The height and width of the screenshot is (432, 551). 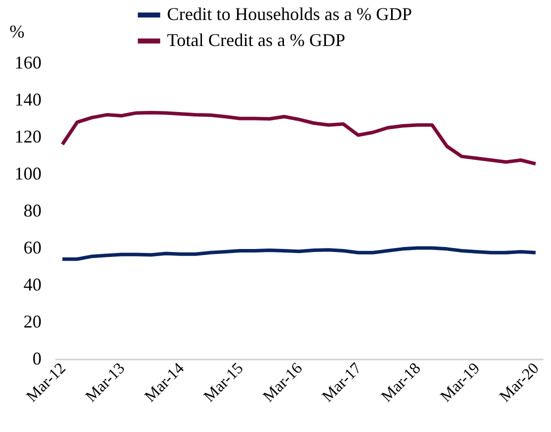 What do you see at coordinates (33, 248) in the screenshot?
I see `y-tick-label: 60` at bounding box center [33, 248].